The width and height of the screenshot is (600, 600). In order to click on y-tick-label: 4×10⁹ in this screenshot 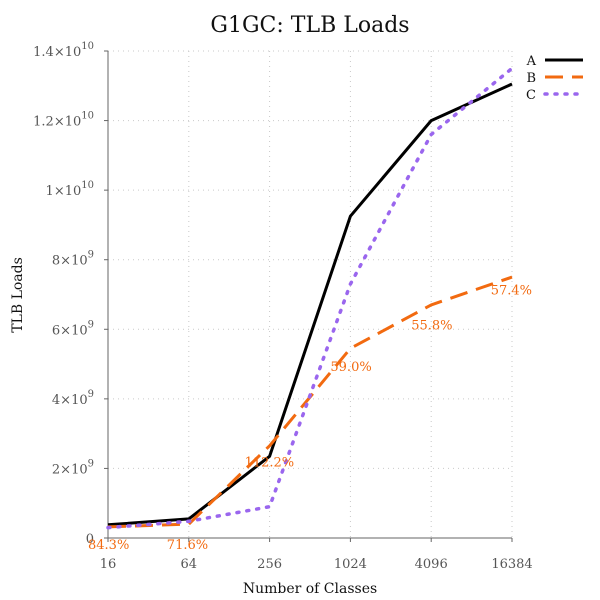, I will do `click(73, 398)`.